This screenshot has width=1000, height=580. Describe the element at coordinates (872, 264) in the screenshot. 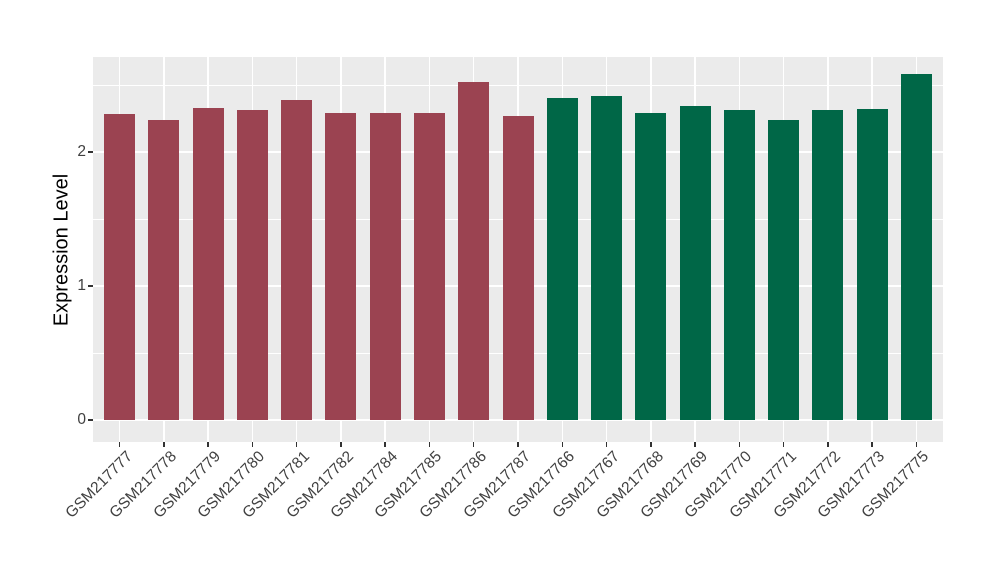

I see `bar-GSM217773` at that location.